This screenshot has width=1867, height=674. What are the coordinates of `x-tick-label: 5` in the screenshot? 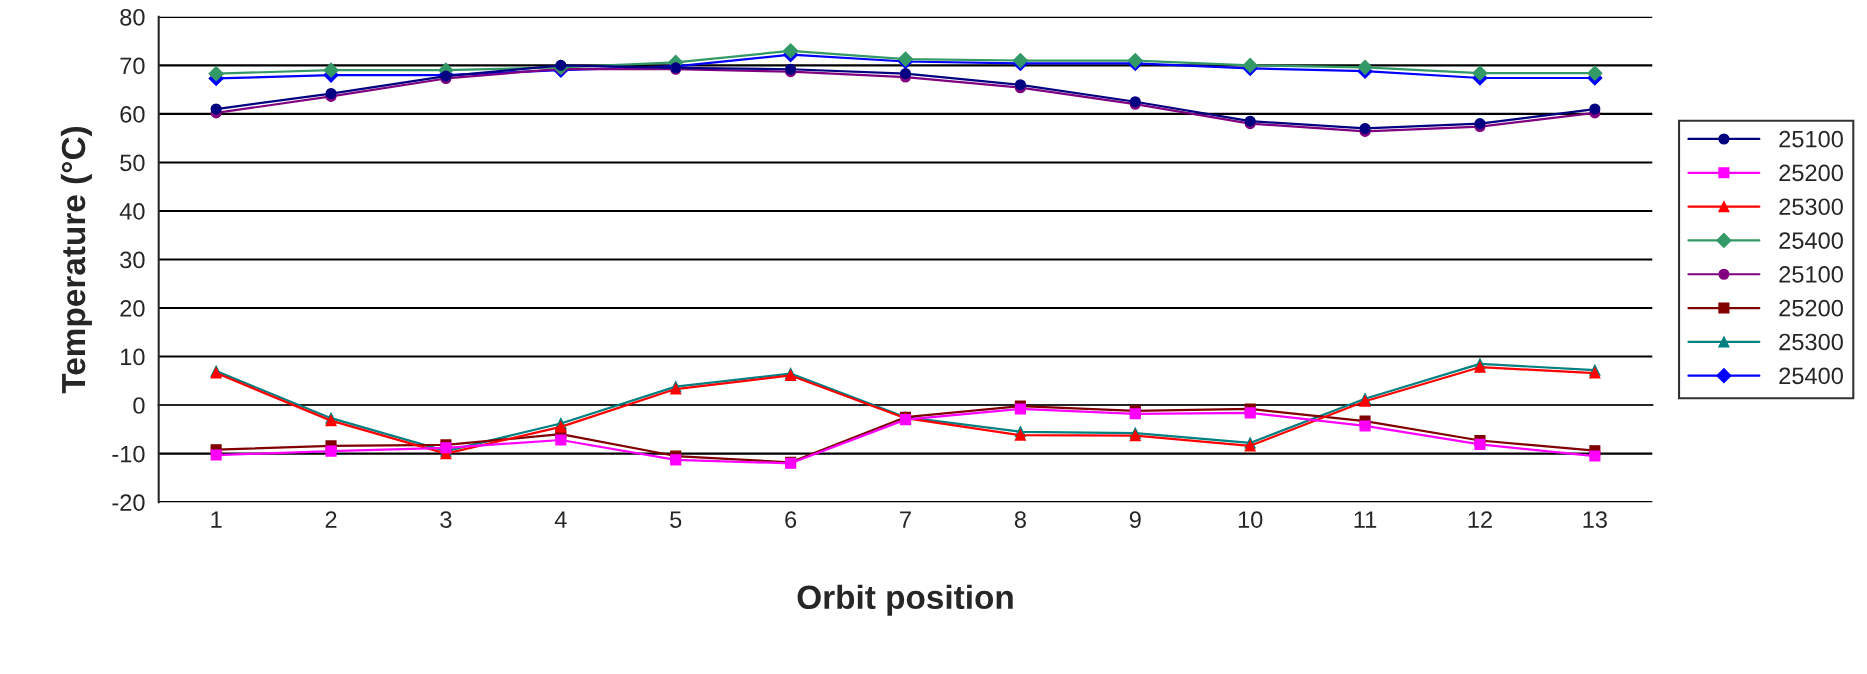 It's located at (676, 519).